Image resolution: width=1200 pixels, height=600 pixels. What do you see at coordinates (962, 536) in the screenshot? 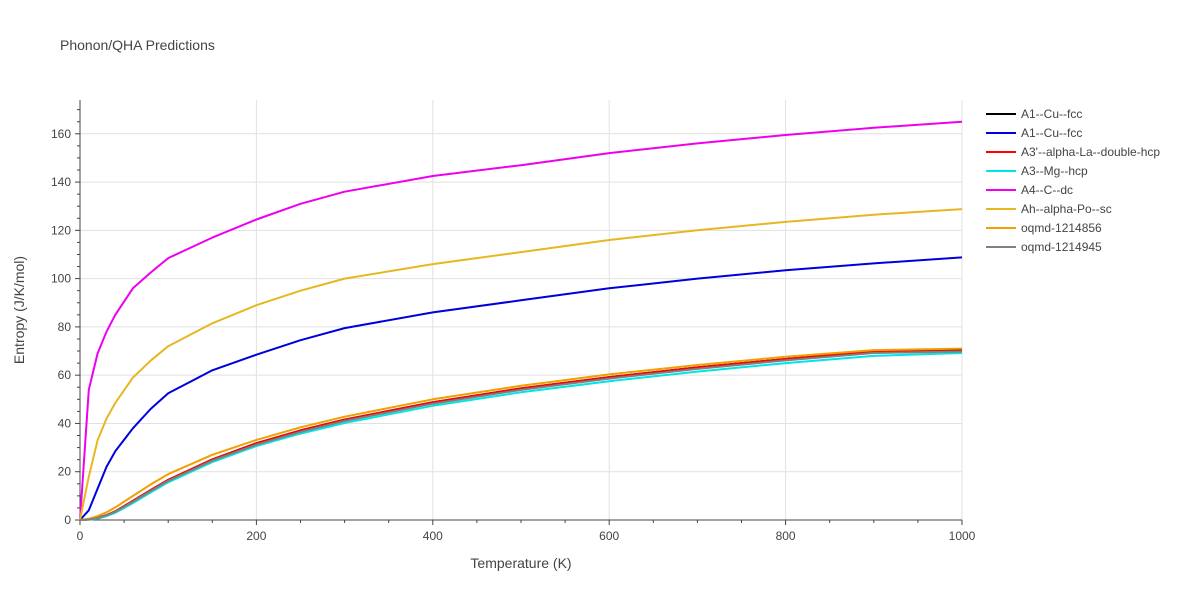
I see `x-tick-label: 1000` at bounding box center [962, 536].